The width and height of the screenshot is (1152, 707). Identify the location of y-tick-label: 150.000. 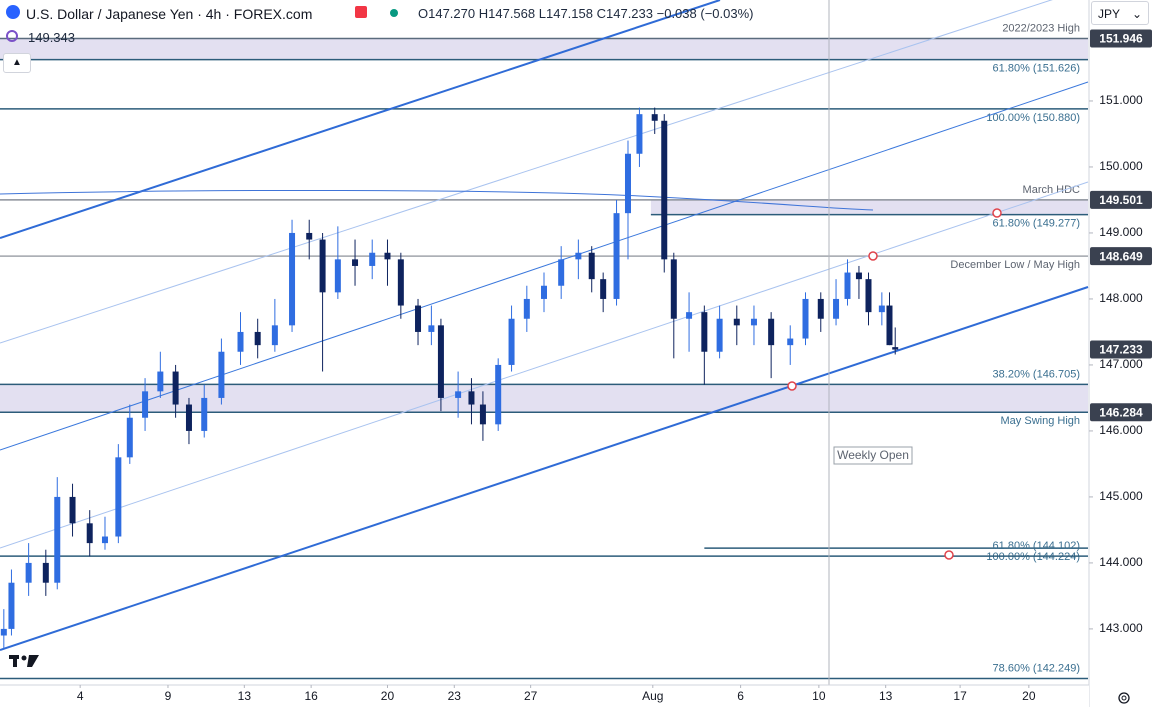
(1121, 166).